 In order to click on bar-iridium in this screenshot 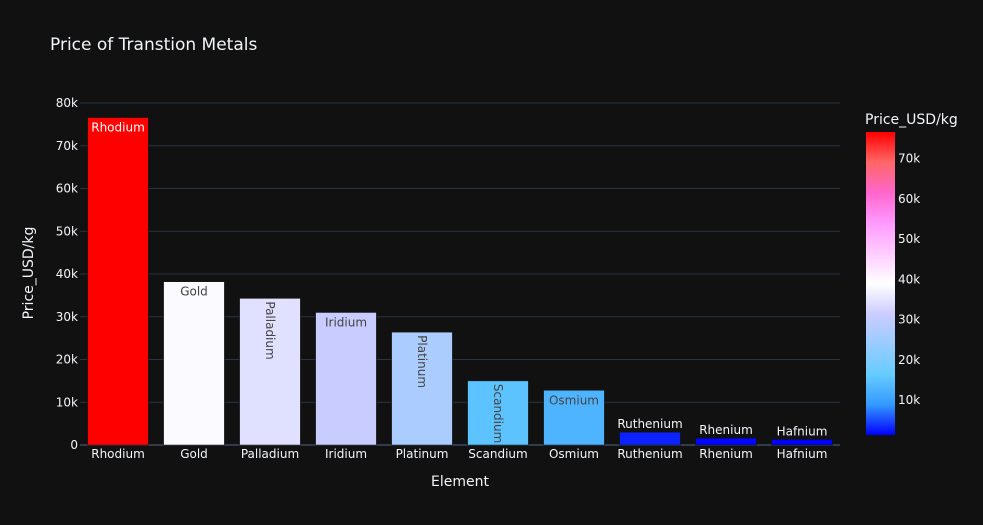, I will do `click(346, 379)`.